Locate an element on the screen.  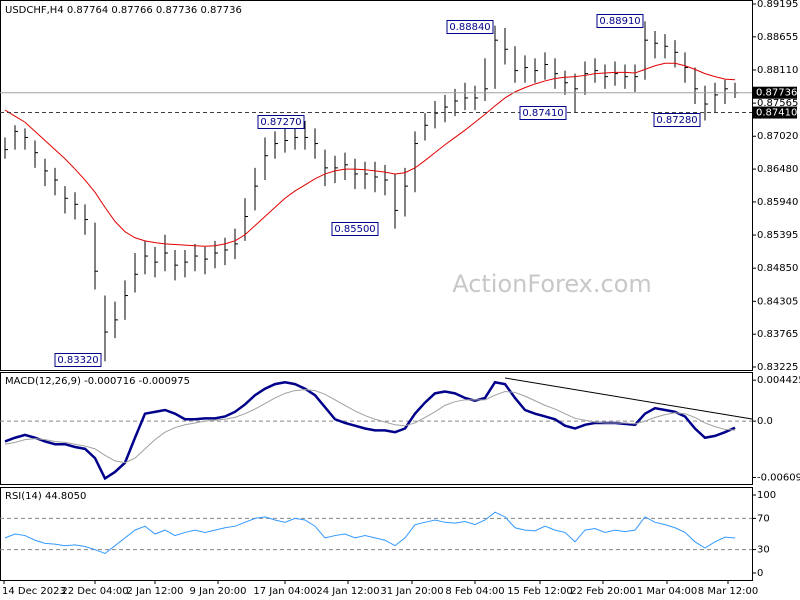
y-tick-label: 0.84850 is located at coordinates (777, 268).